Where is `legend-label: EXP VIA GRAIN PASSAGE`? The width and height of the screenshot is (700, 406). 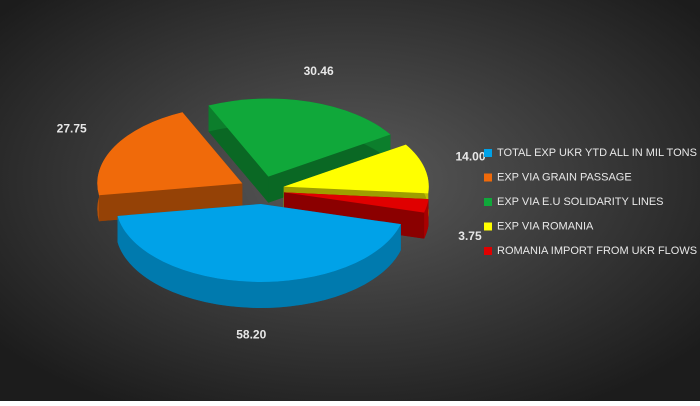 legend-label: EXP VIA GRAIN PASSAGE is located at coordinates (564, 177).